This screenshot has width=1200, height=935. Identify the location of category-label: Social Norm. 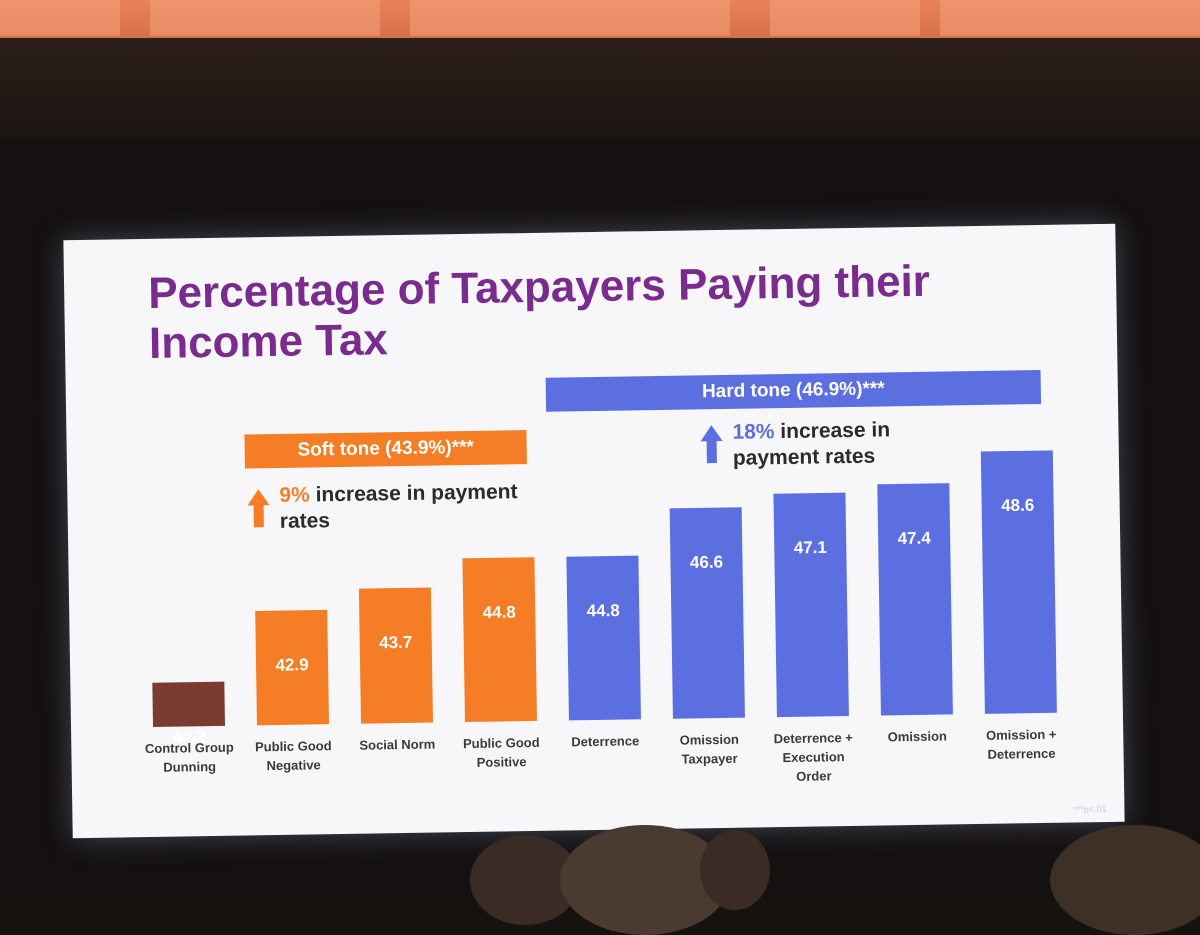
(397, 745).